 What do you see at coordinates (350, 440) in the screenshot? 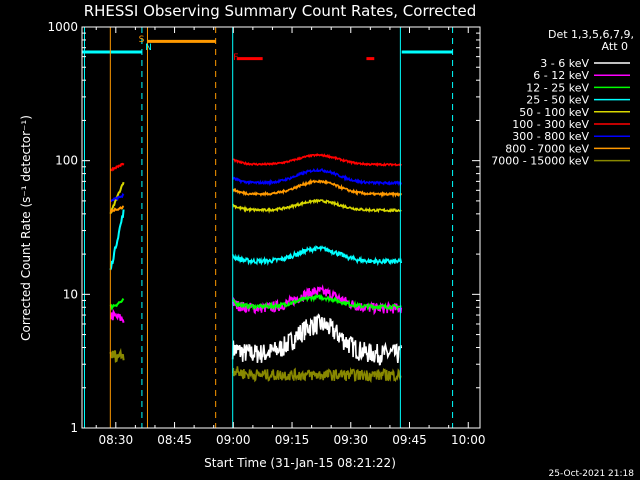
I see `x-tick-label: 09:30` at bounding box center [350, 440].